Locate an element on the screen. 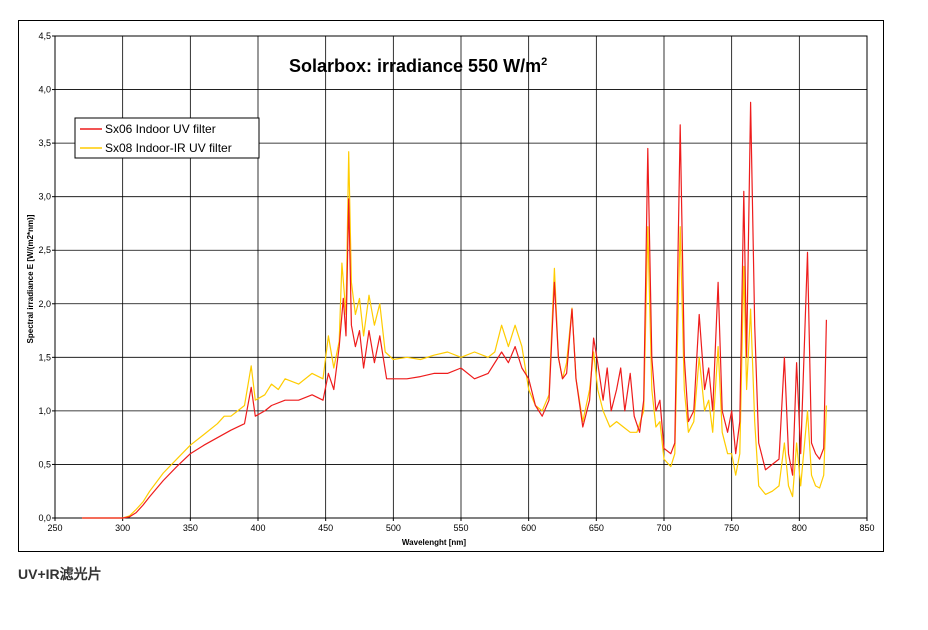 The width and height of the screenshot is (928, 630). y-tick-label: 3,0 is located at coordinates (44, 197).